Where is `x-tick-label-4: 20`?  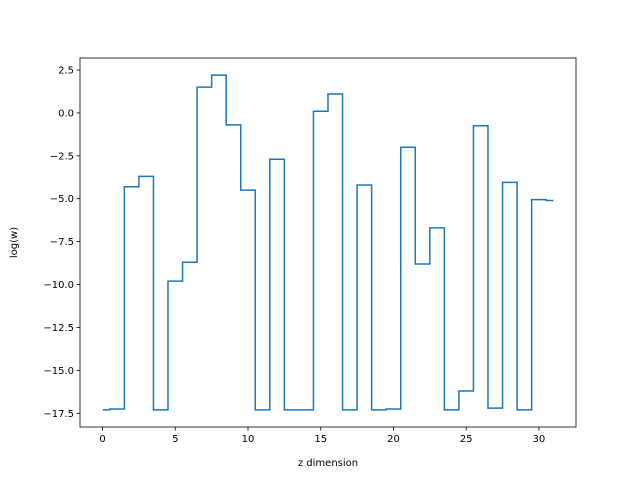 x-tick-label-4: 20 is located at coordinates (393, 439).